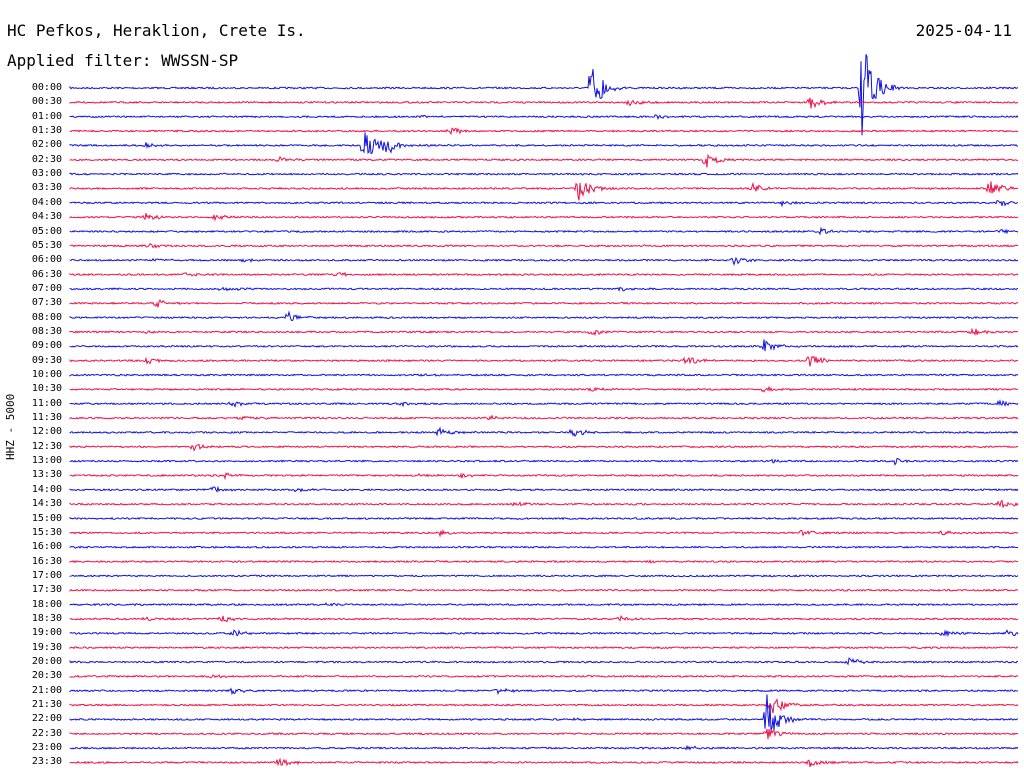 The height and width of the screenshot is (780, 1024). I want to click on time-label: 16:30, so click(46, 561).